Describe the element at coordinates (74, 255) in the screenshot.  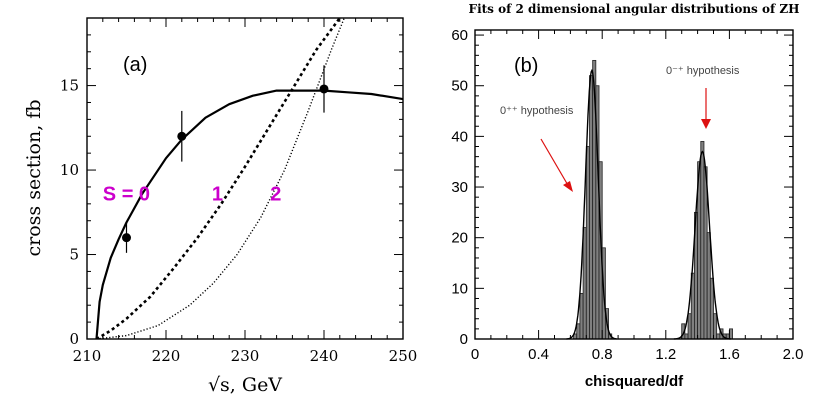
I see `y-tick-label: 5` at that location.